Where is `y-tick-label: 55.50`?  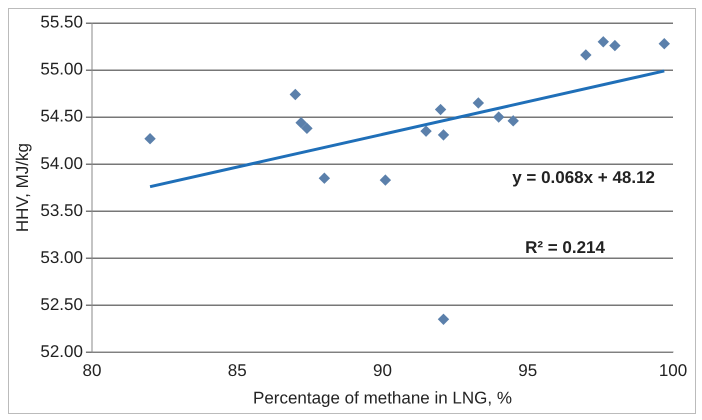
y-tick-label: 55.50 is located at coordinates (61, 22).